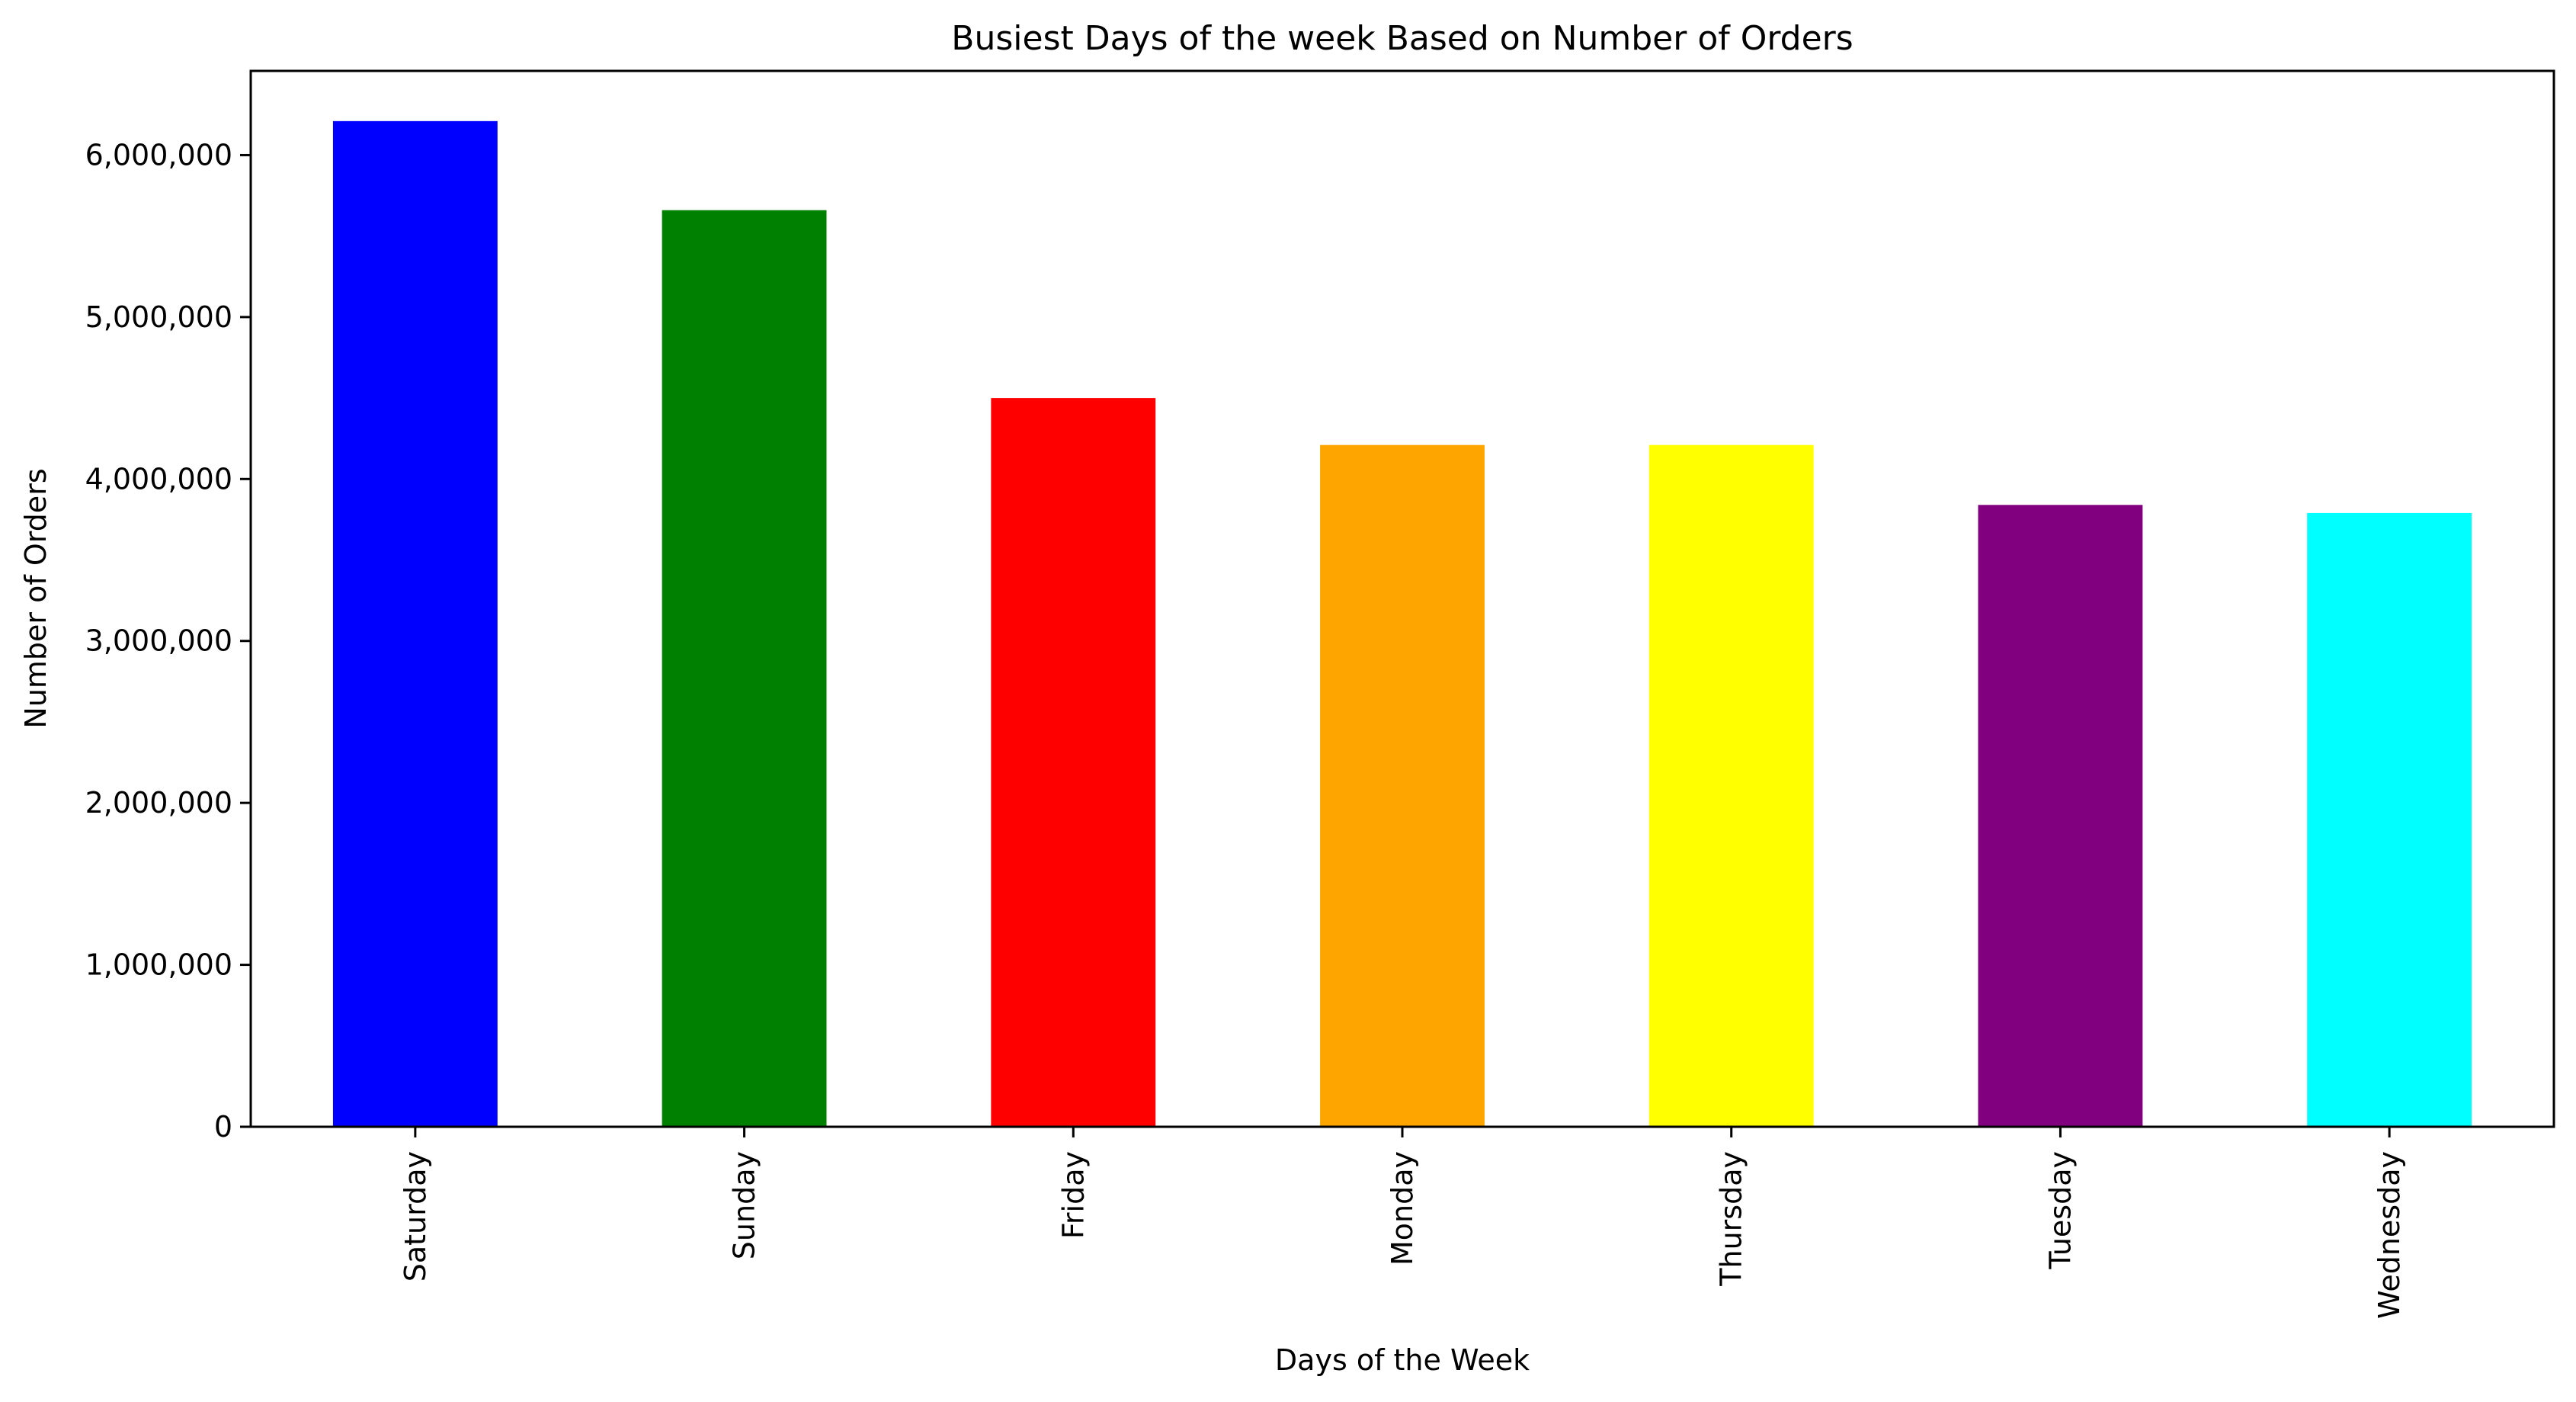  What do you see at coordinates (158, 965) in the screenshot?
I see `y-tick-label: 1,000,000` at bounding box center [158, 965].